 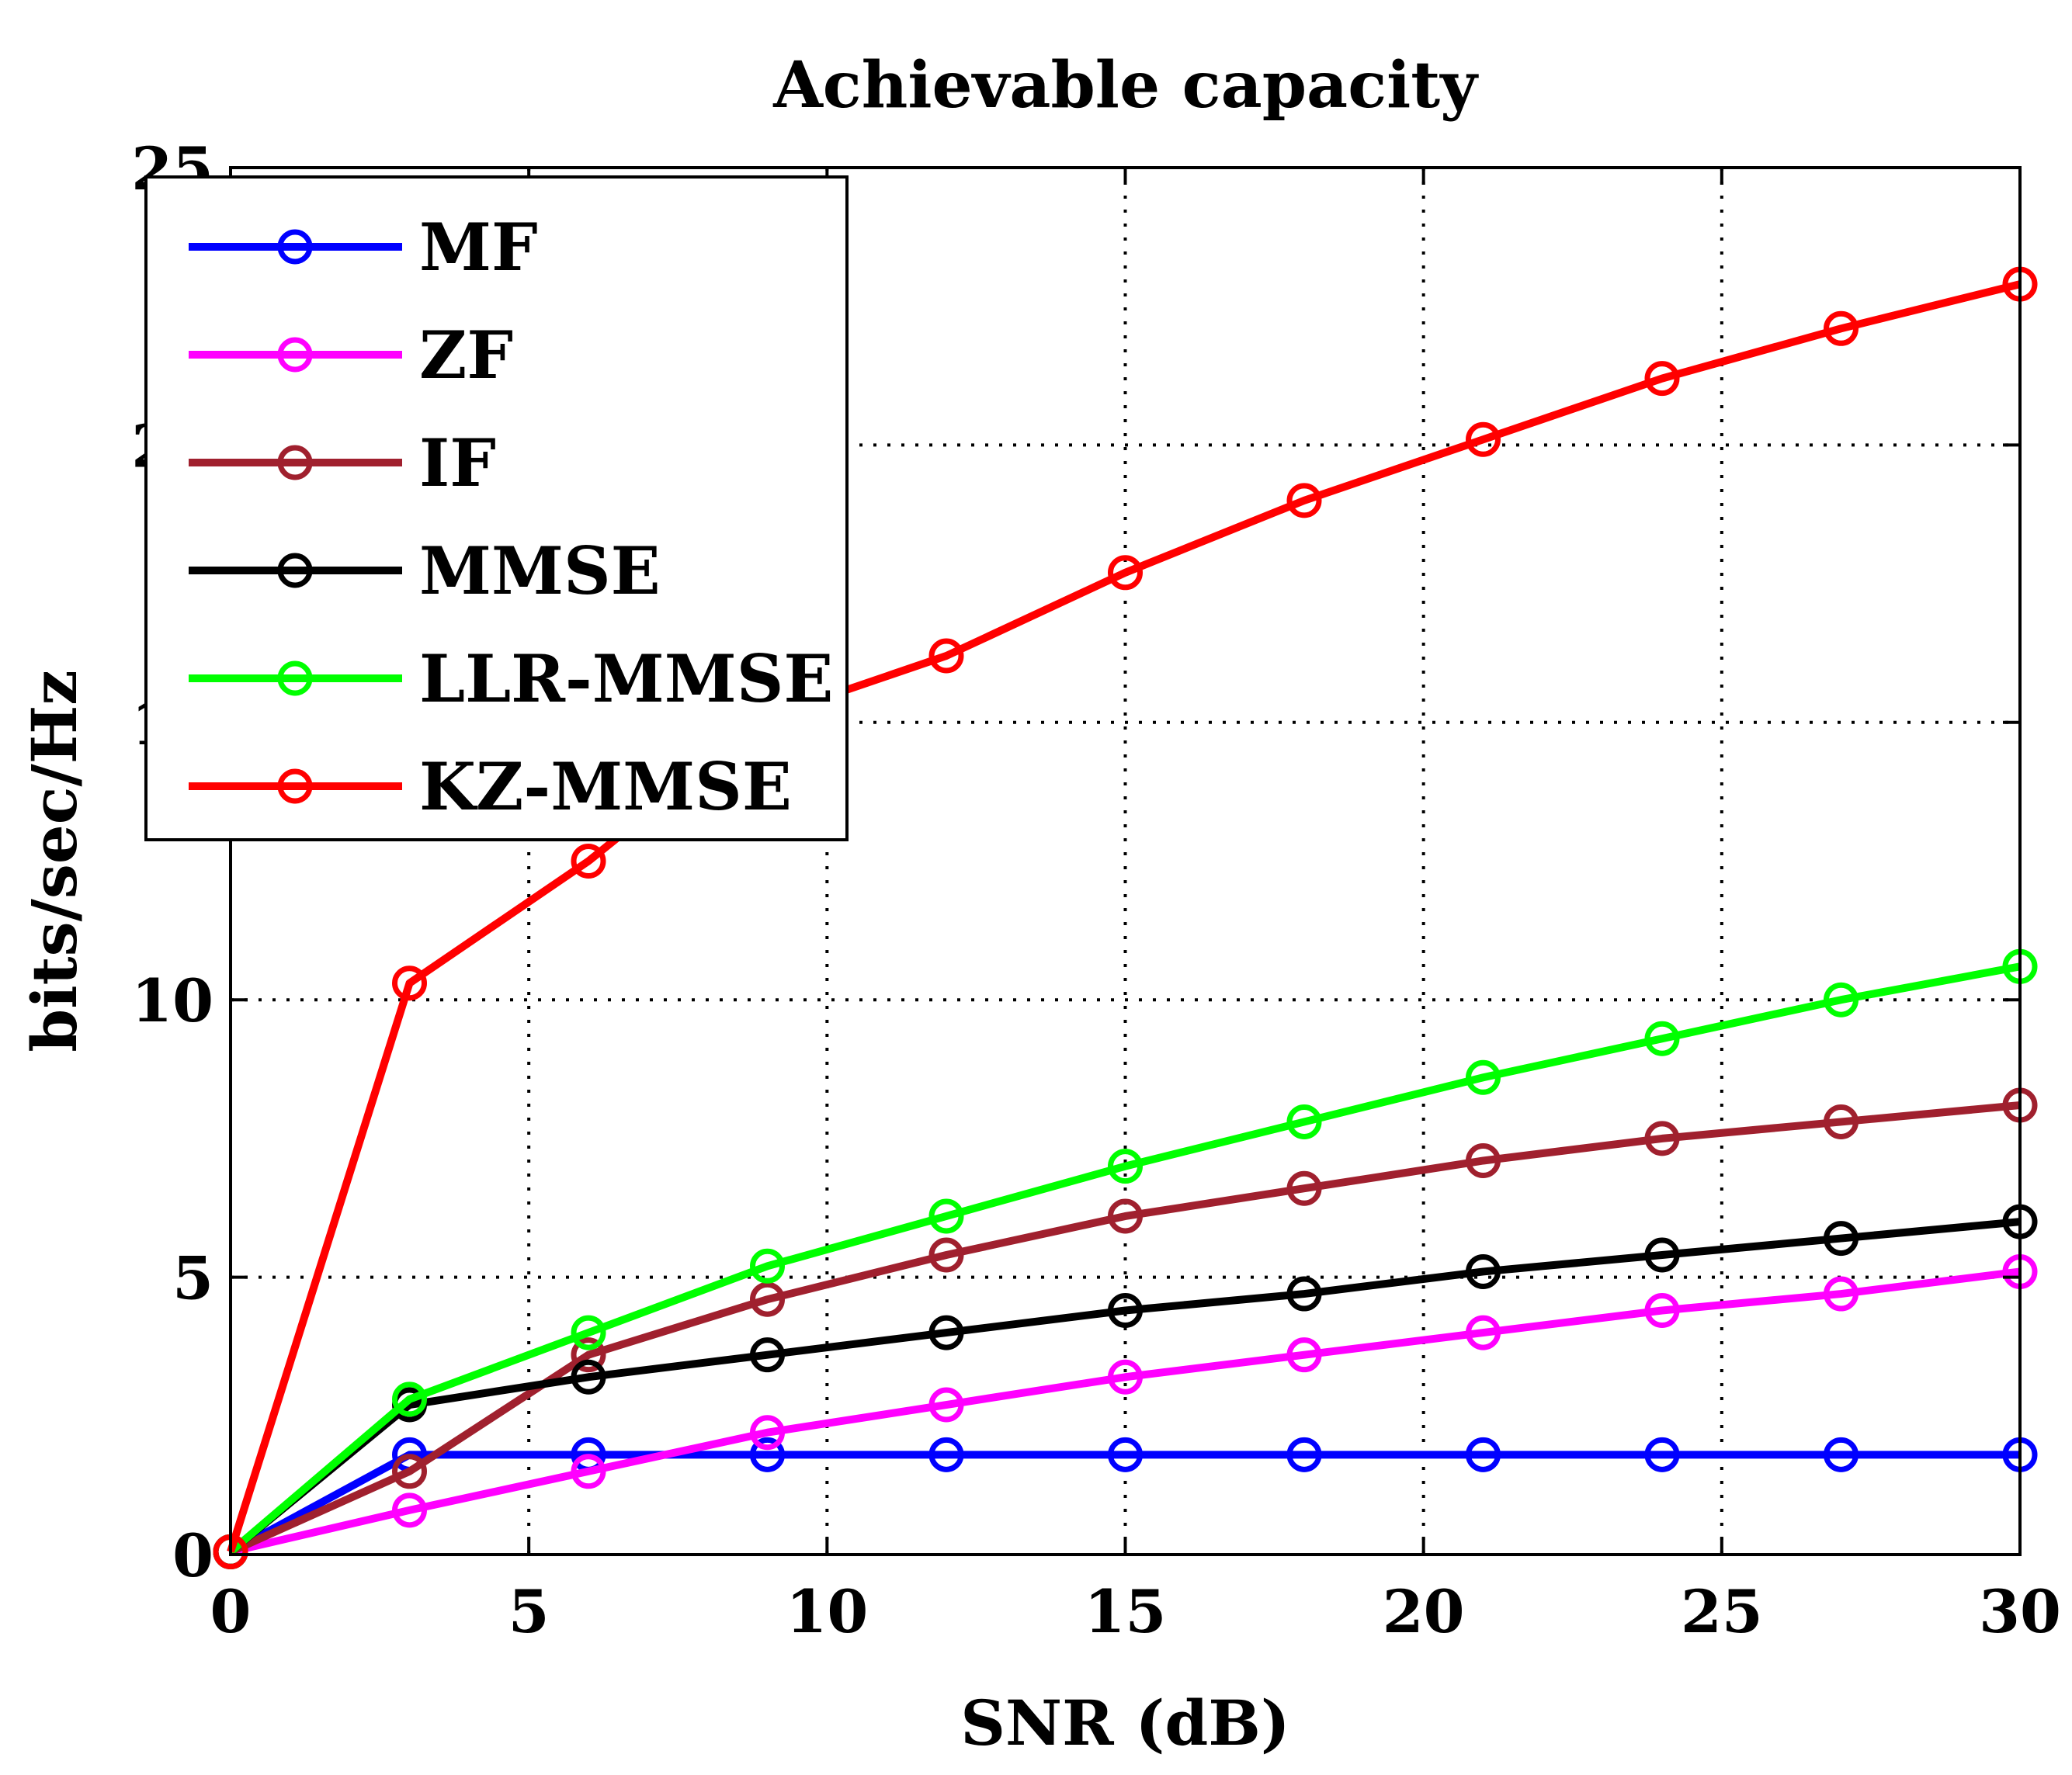 What do you see at coordinates (2020, 1611) in the screenshot?
I see `x-tick-label: 30` at bounding box center [2020, 1611].